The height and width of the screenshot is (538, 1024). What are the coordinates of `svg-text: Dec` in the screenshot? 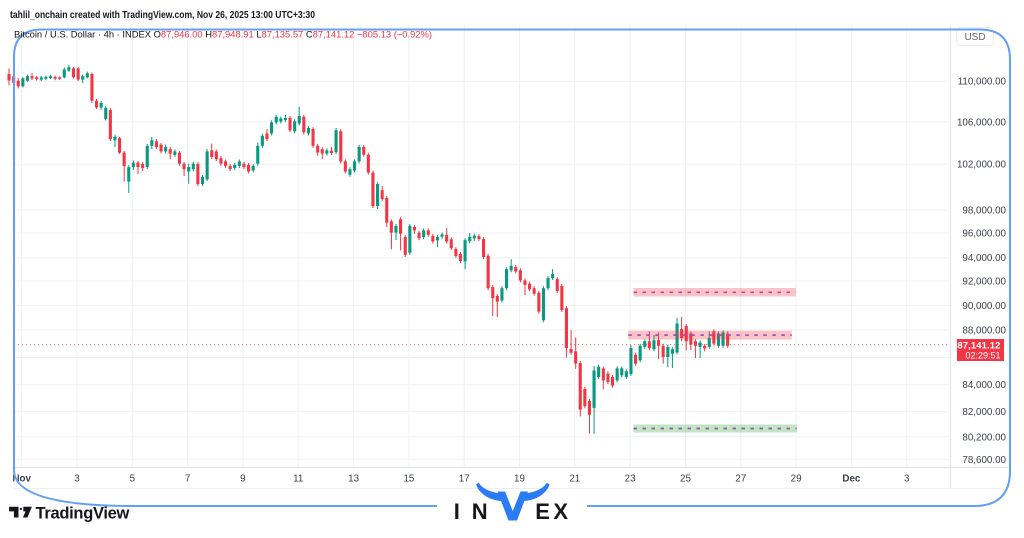 It's located at (851, 479).